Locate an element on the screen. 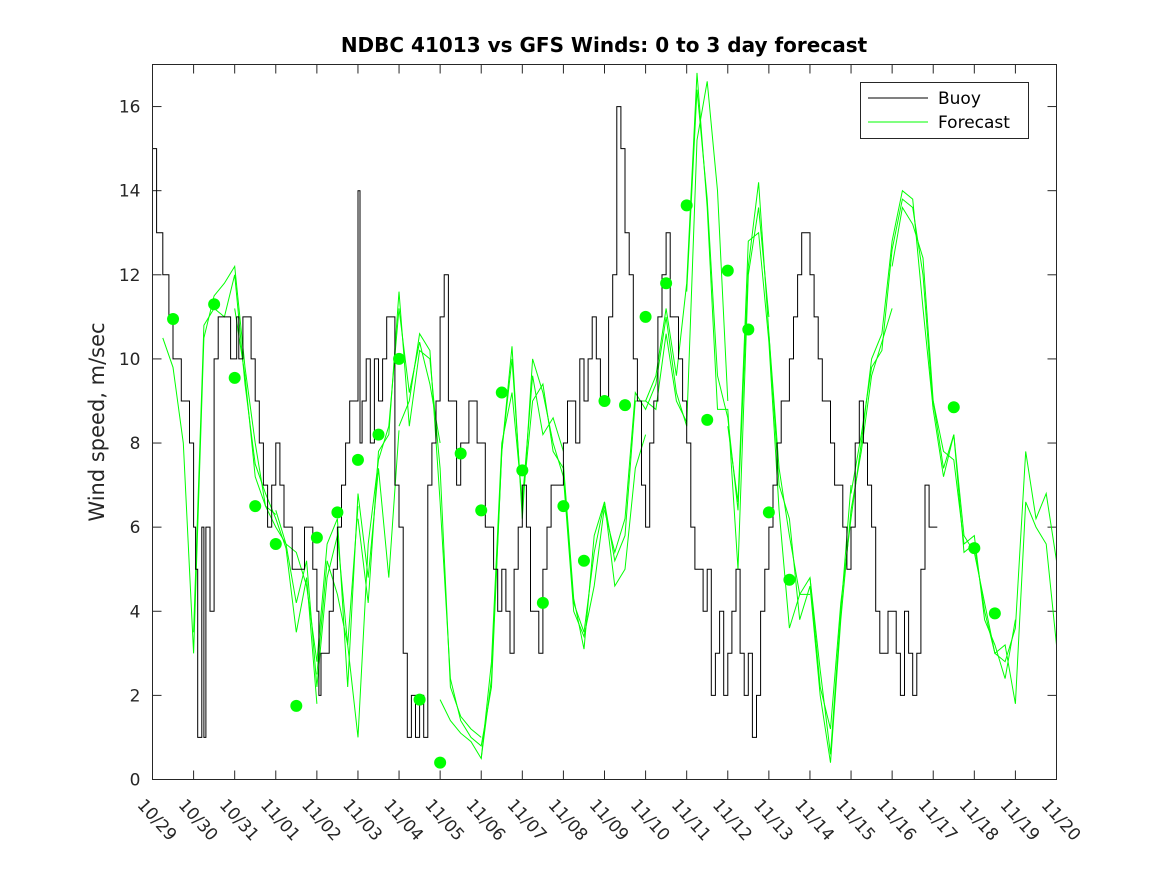 This screenshot has height=875, width=1167. y-axis-title: Wind speed, m/sec is located at coordinates (97, 421).